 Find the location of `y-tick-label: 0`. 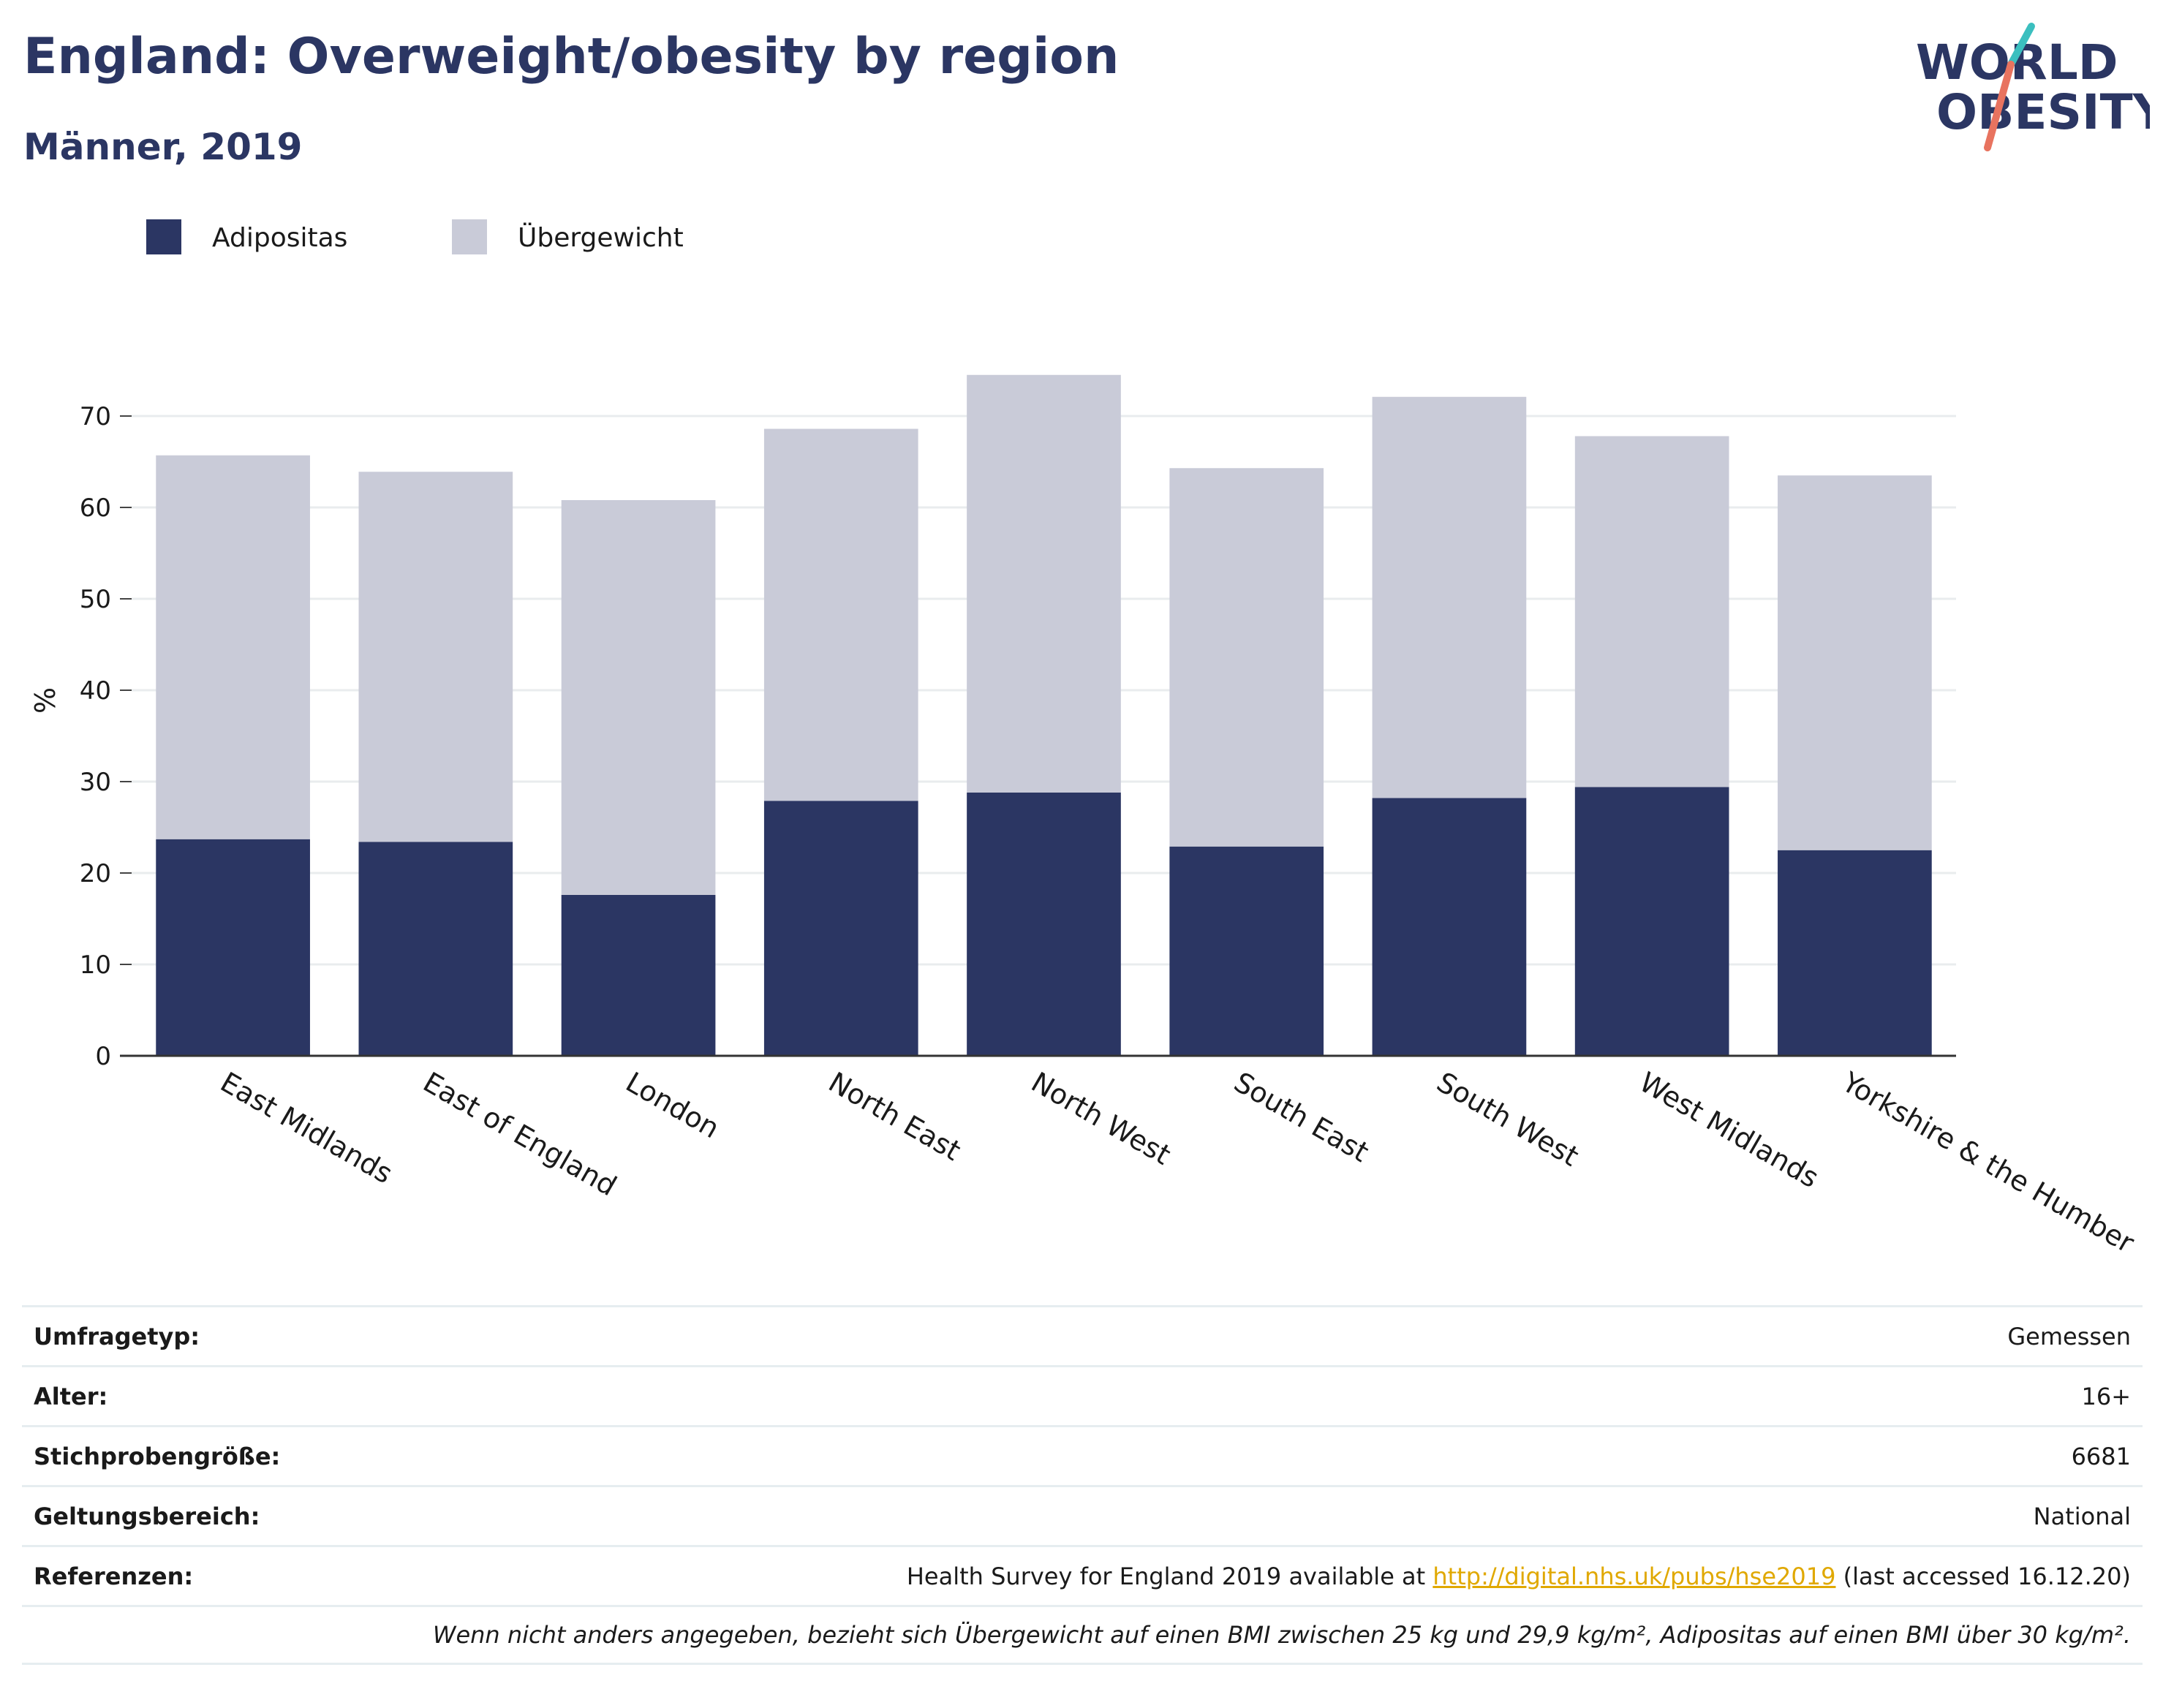

y-tick-label: 0 is located at coordinates (103, 1056).